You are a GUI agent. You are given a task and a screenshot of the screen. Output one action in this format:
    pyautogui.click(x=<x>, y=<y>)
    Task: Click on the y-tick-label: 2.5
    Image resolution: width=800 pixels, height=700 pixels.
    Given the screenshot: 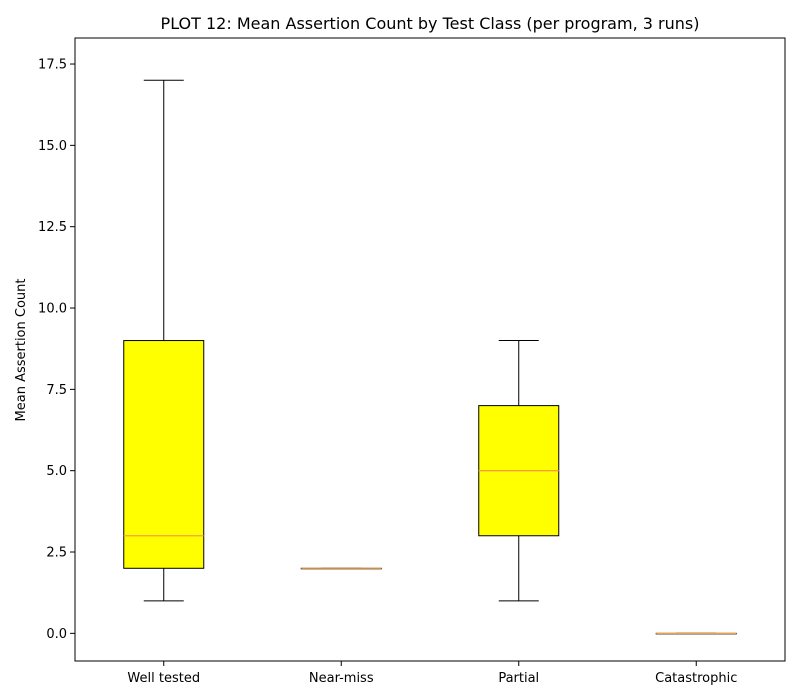 What is the action you would take?
    pyautogui.click(x=56, y=553)
    